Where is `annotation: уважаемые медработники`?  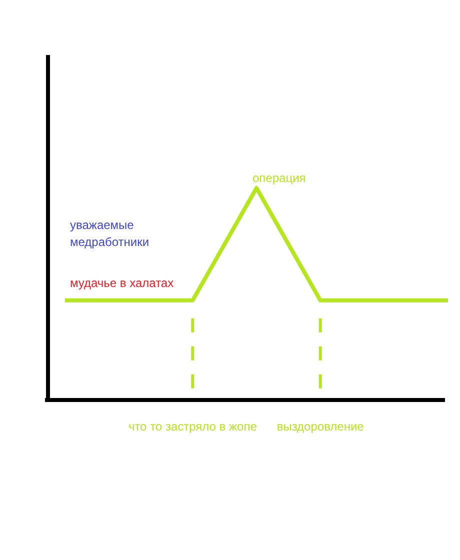
annotation: уважаемые медработники is located at coordinates (110, 233).